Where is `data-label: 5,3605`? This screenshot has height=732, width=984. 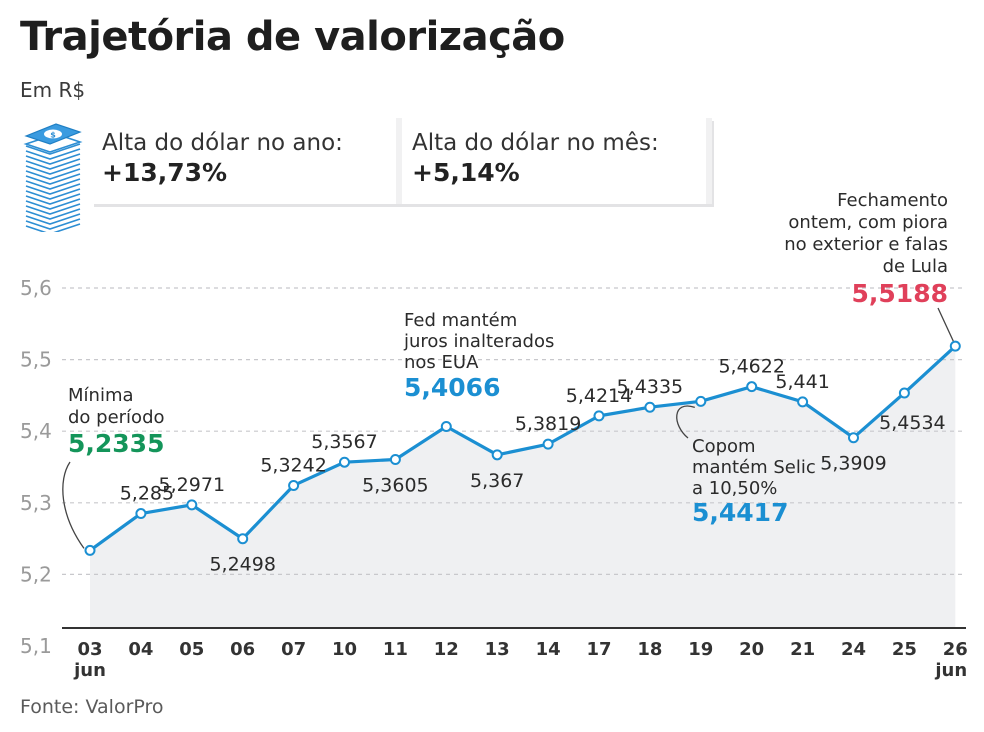
data-label: 5,3605 is located at coordinates (395, 485).